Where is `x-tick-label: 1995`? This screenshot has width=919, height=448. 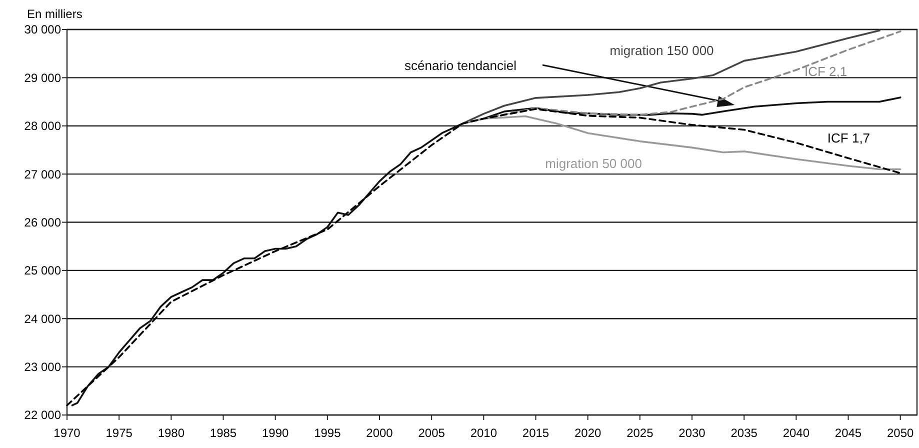
x-tick-label: 1995 is located at coordinates (328, 433).